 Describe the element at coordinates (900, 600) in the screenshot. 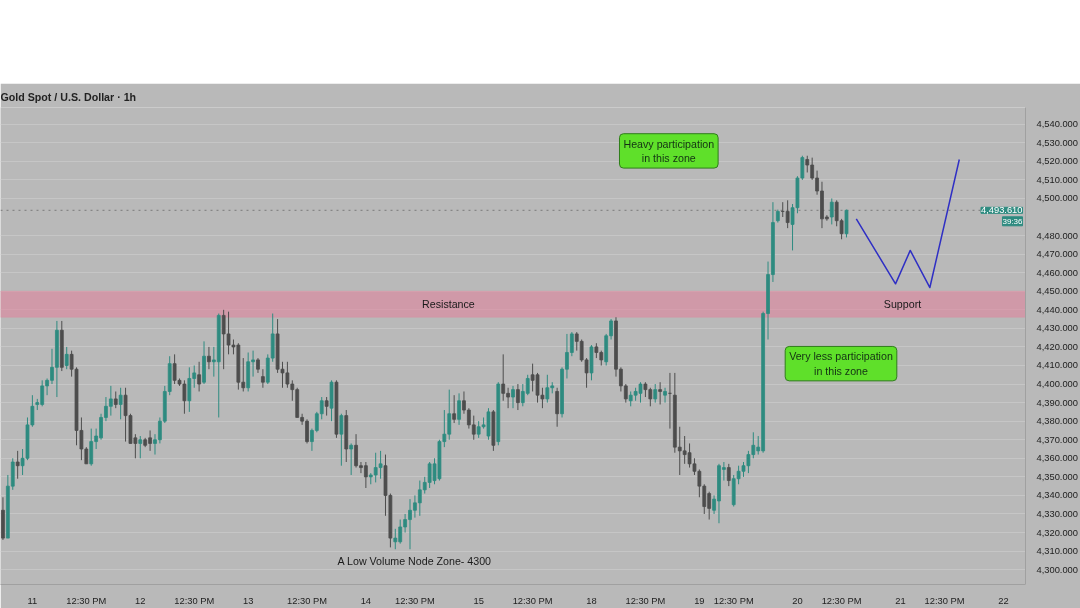

I see `x-tick-label: 21` at that location.